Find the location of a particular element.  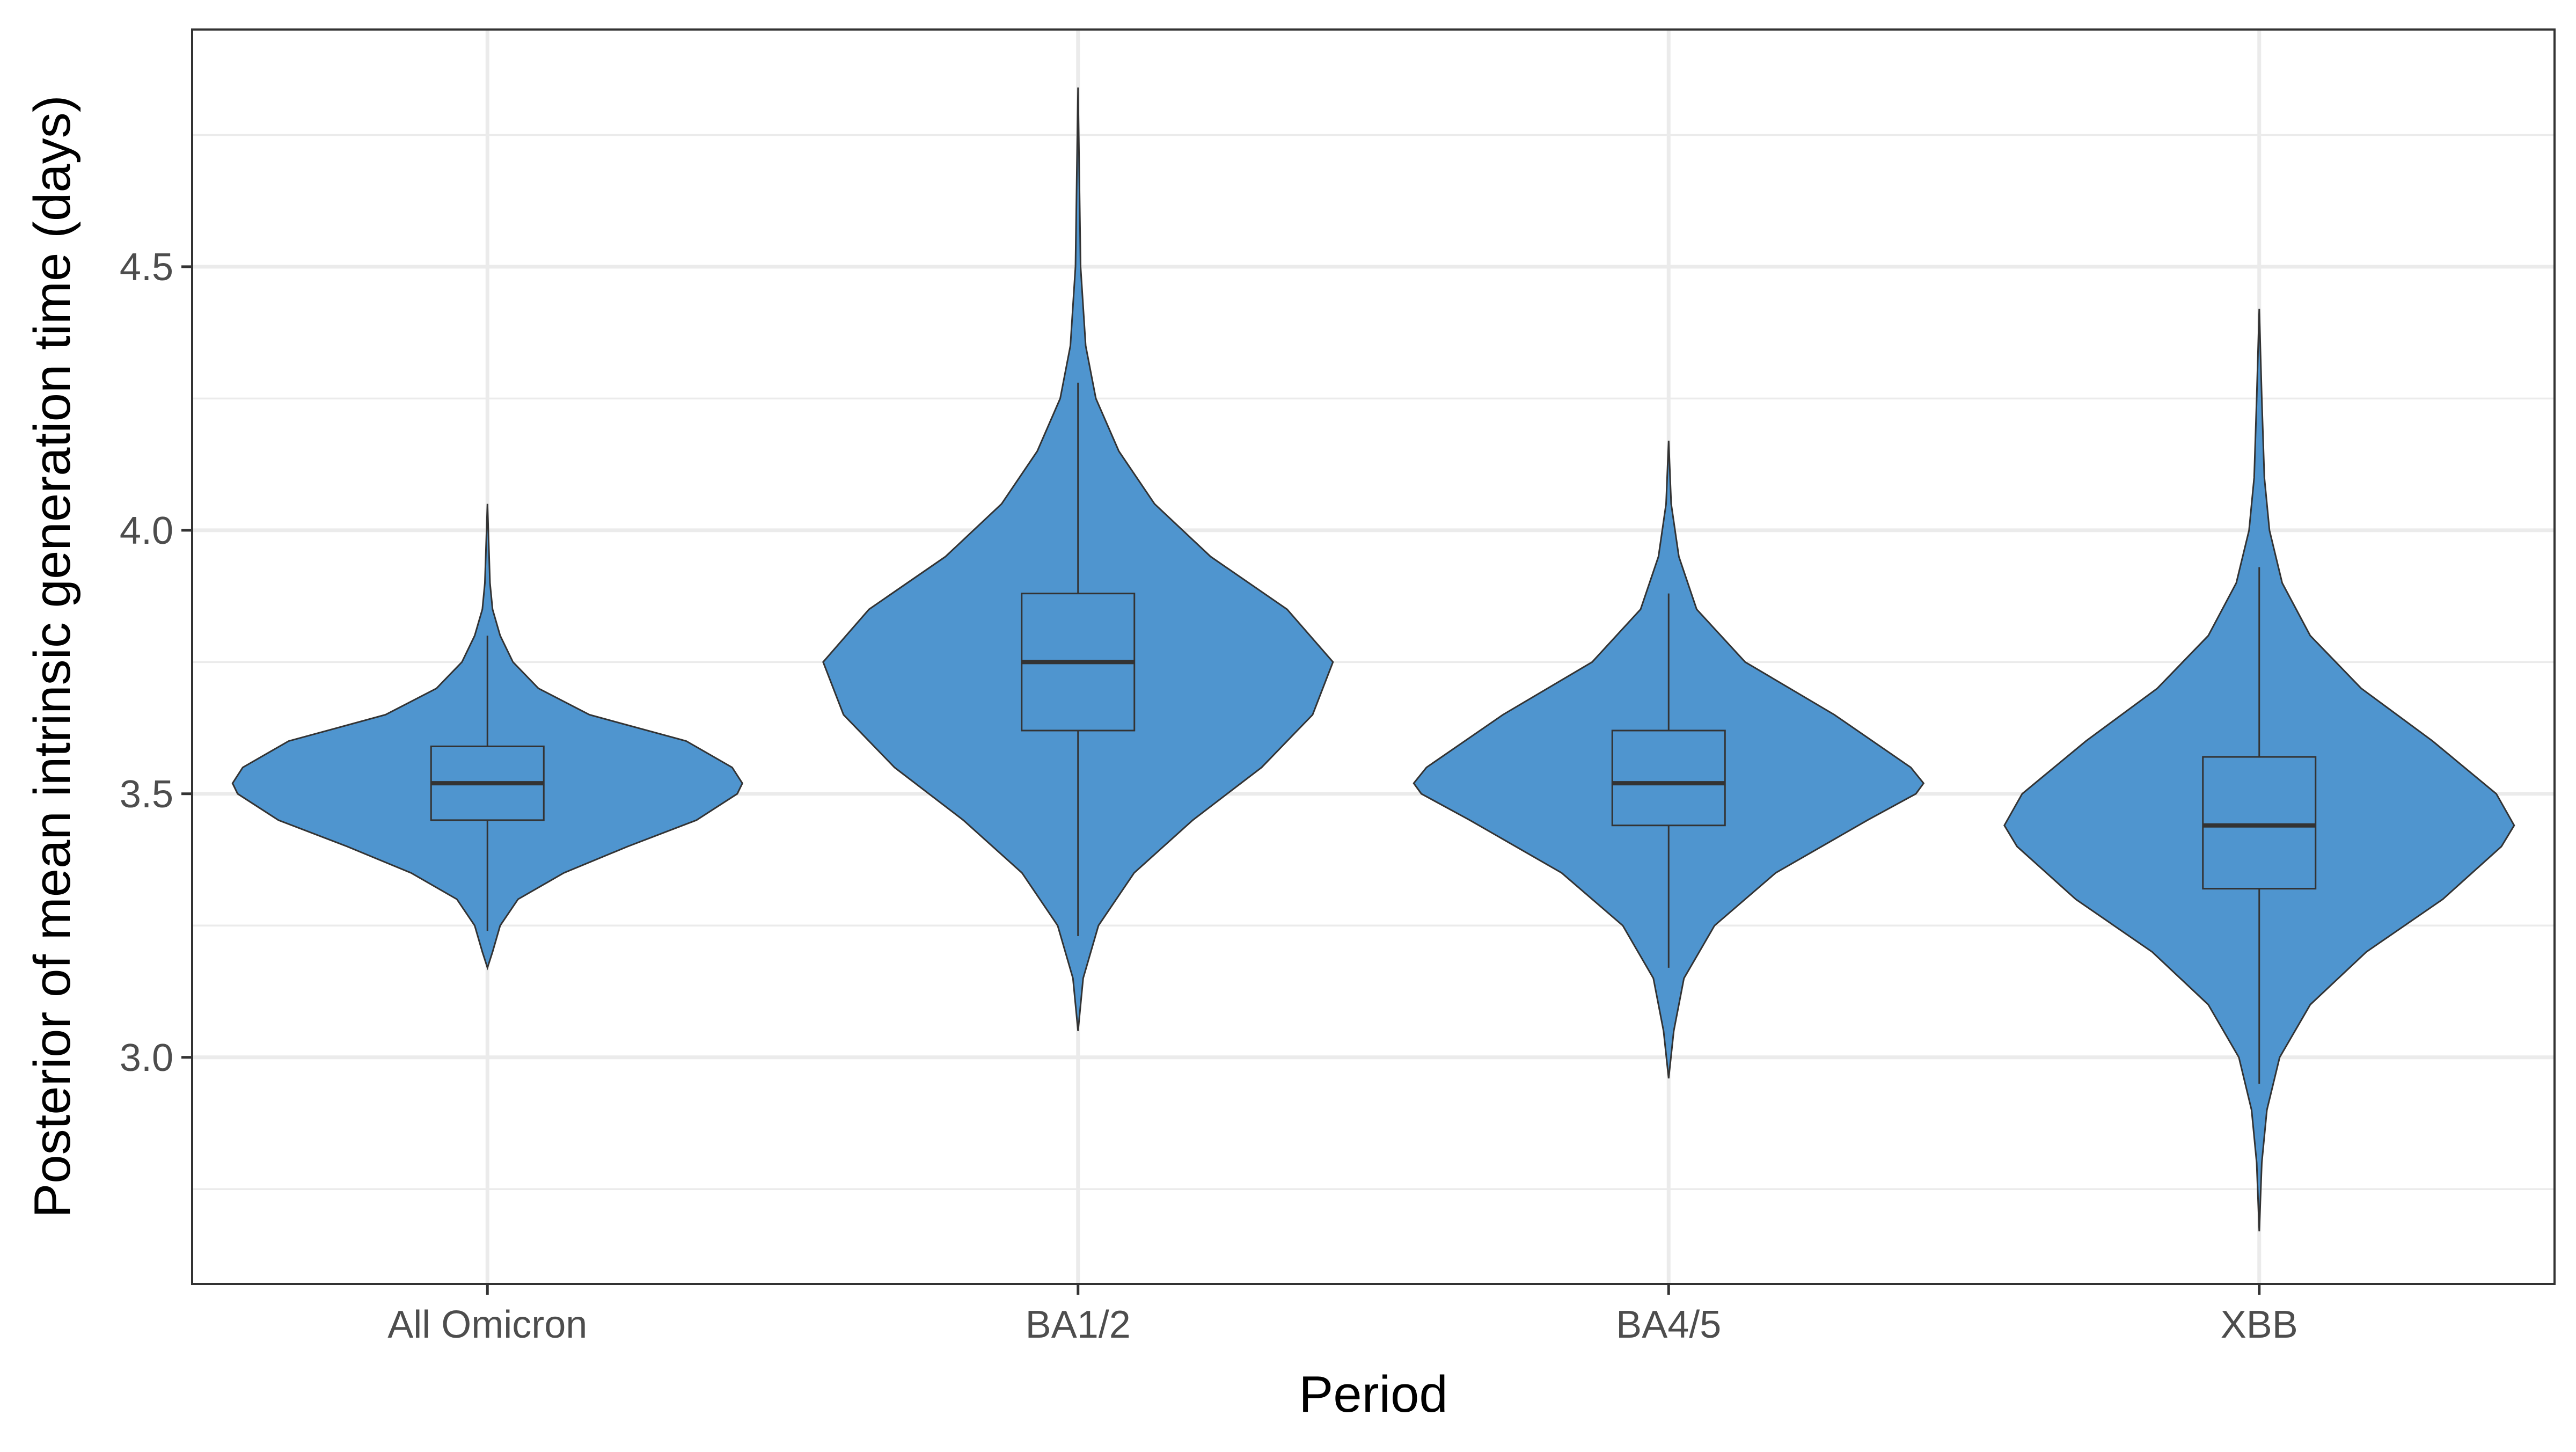

x-tick-label: XBB is located at coordinates (2259, 1324).